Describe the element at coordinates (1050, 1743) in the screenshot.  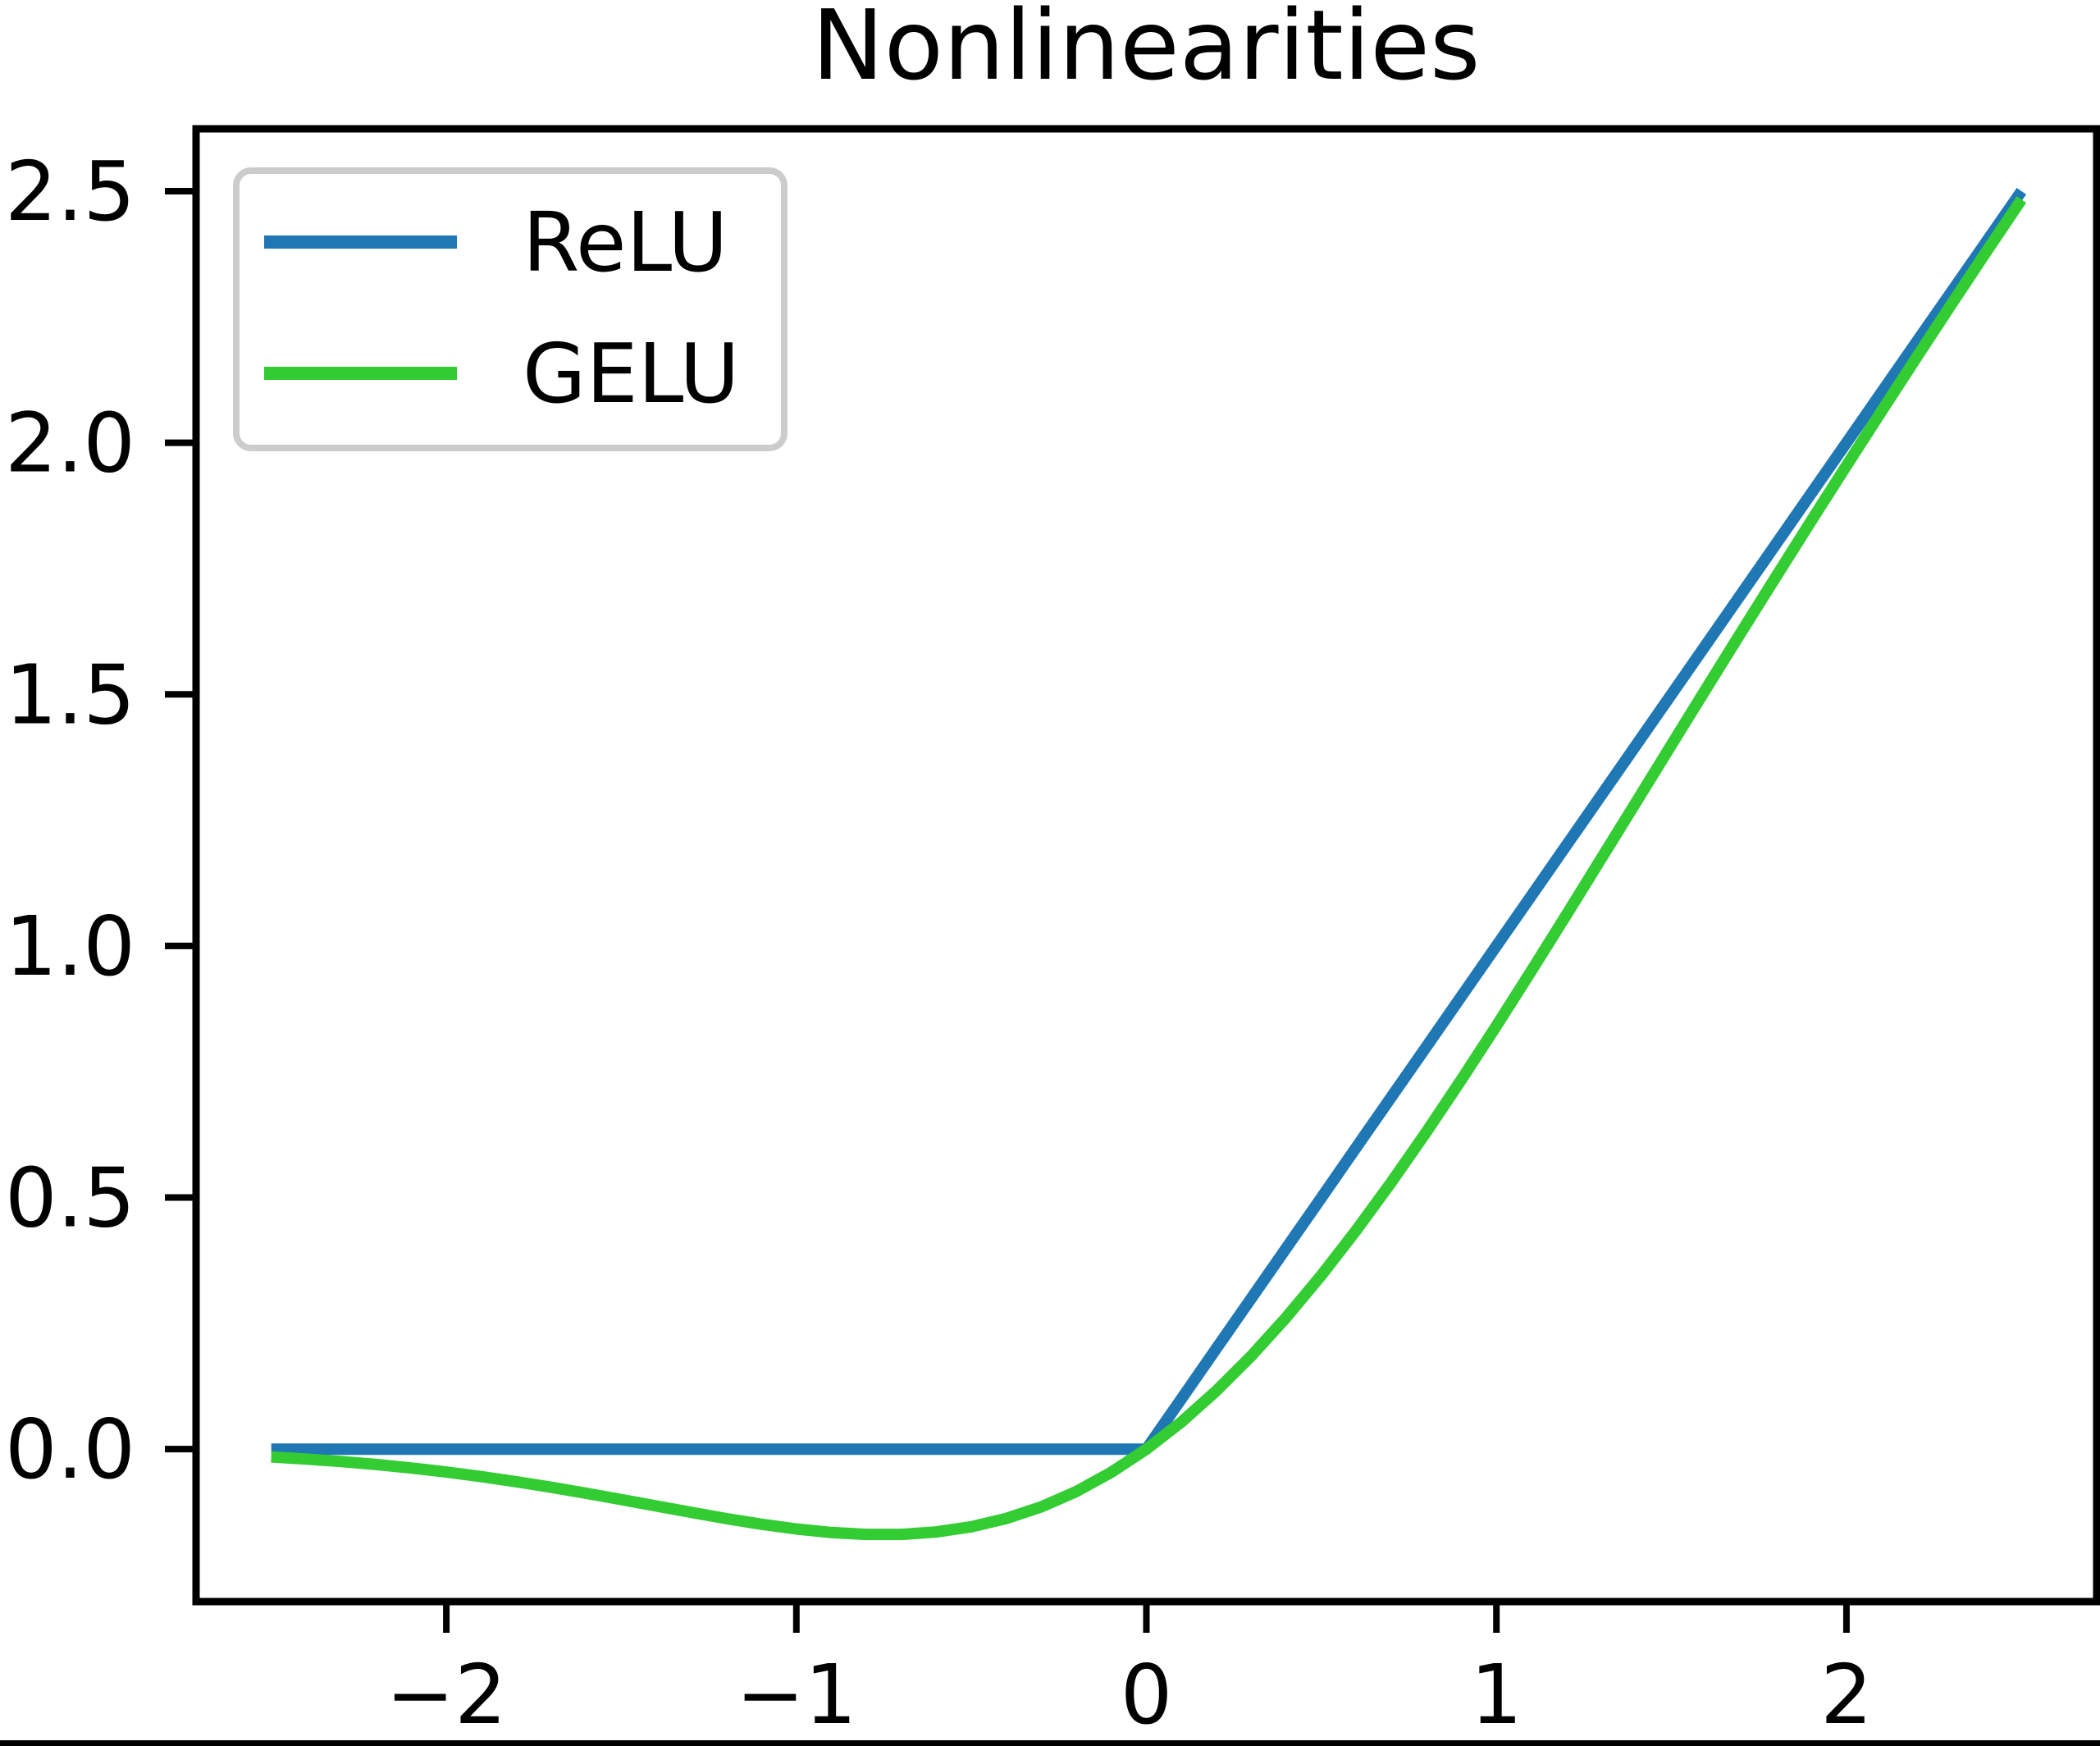
I see `bottom-edge-bar` at that location.